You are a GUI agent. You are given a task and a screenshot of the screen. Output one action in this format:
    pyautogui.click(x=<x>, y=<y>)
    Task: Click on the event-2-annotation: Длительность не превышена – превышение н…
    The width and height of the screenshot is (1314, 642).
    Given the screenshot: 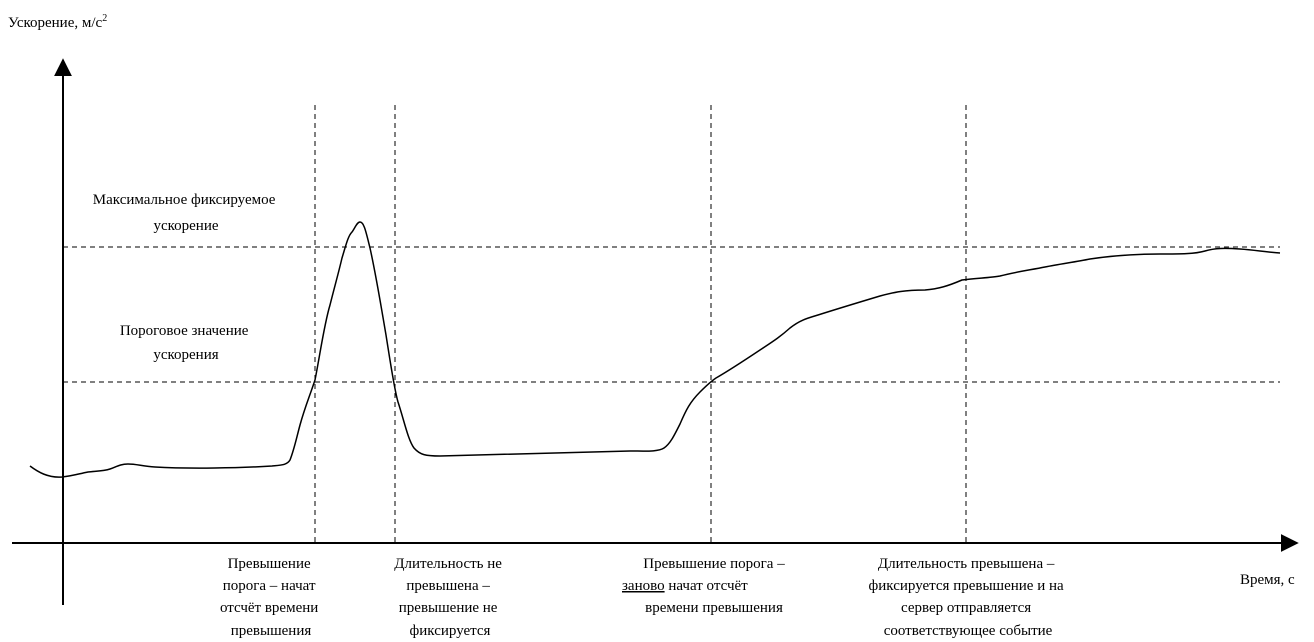 What is the action you would take?
    pyautogui.click(x=449, y=597)
    